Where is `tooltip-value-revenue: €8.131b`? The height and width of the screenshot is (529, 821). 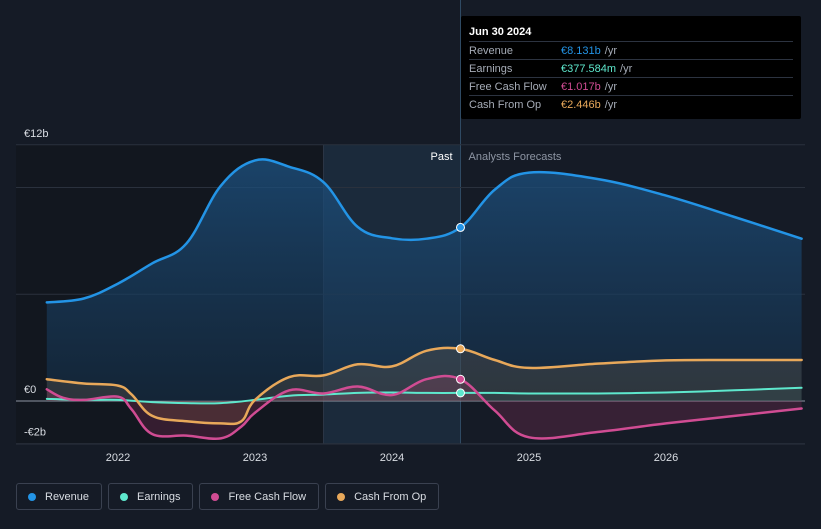
tooltip-value-revenue: €8.131b is located at coordinates (581, 50).